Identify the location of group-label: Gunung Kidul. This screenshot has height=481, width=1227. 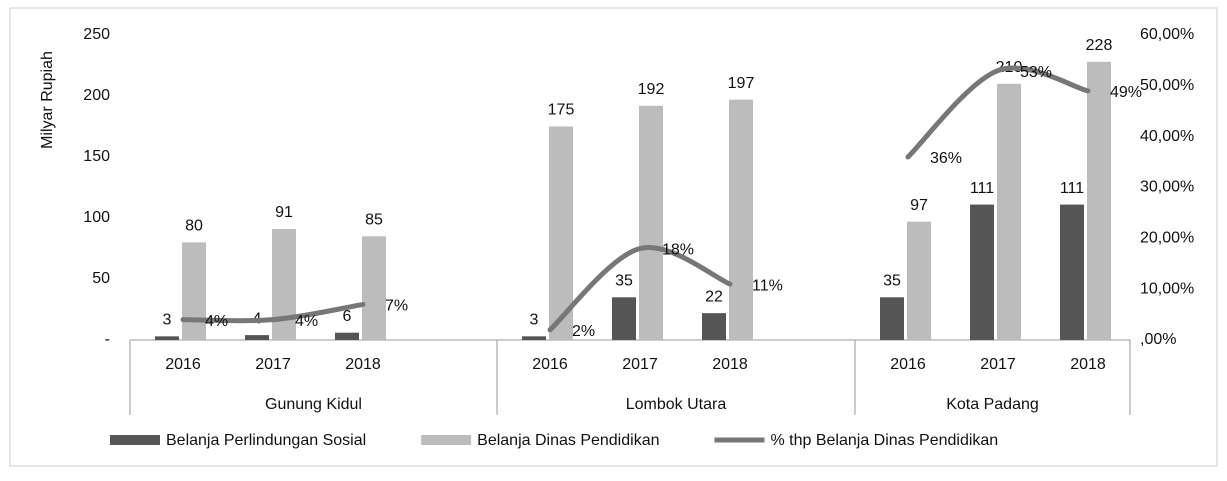
(313, 404).